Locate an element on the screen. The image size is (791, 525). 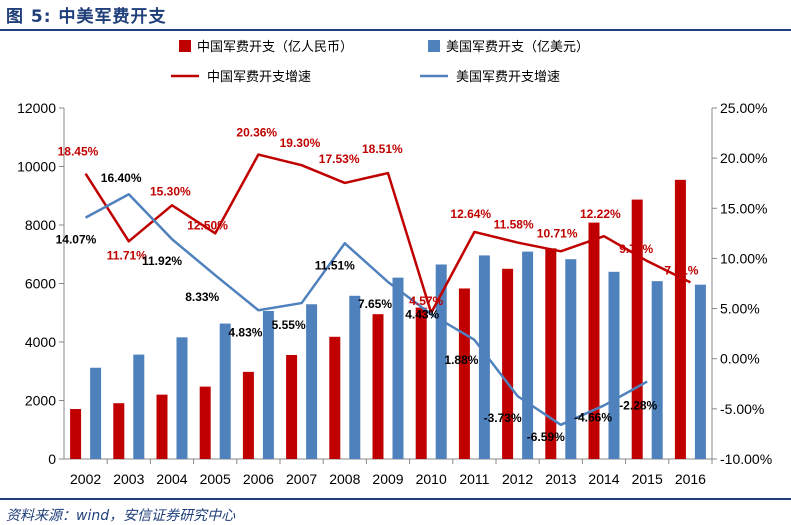
us-growth-data-label: -3.73% is located at coordinates (503, 418).